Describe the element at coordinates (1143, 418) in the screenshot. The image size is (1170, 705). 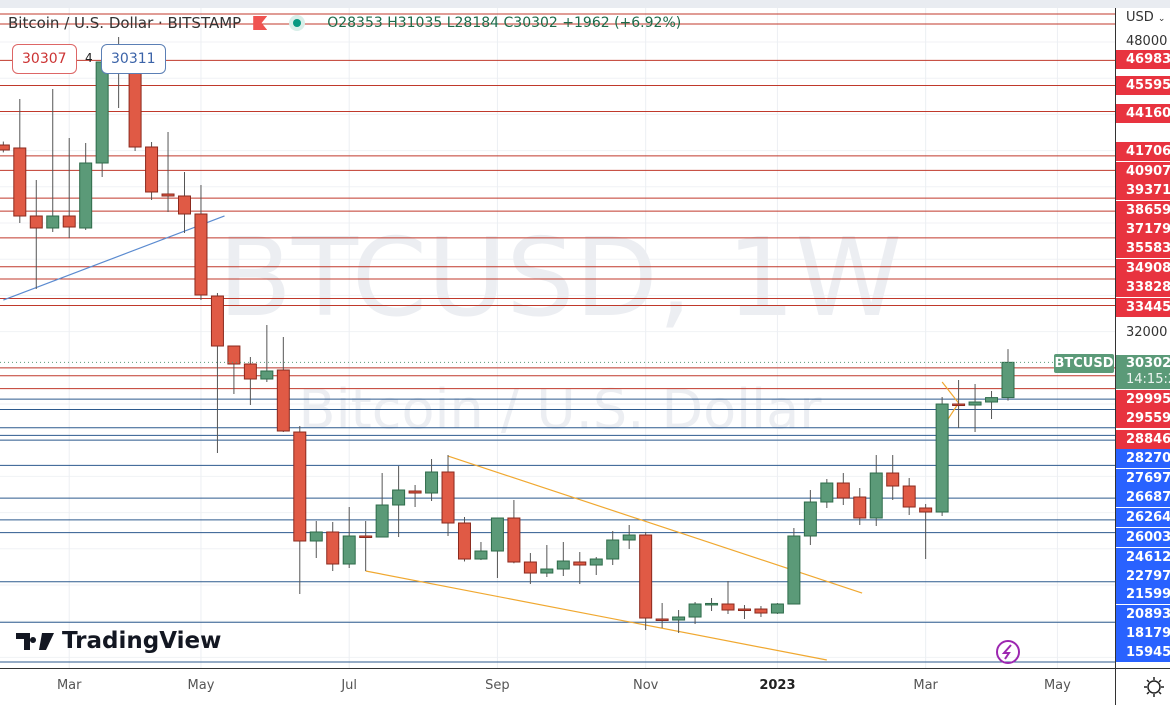
I see `resistance-price-label: 29559` at that location.